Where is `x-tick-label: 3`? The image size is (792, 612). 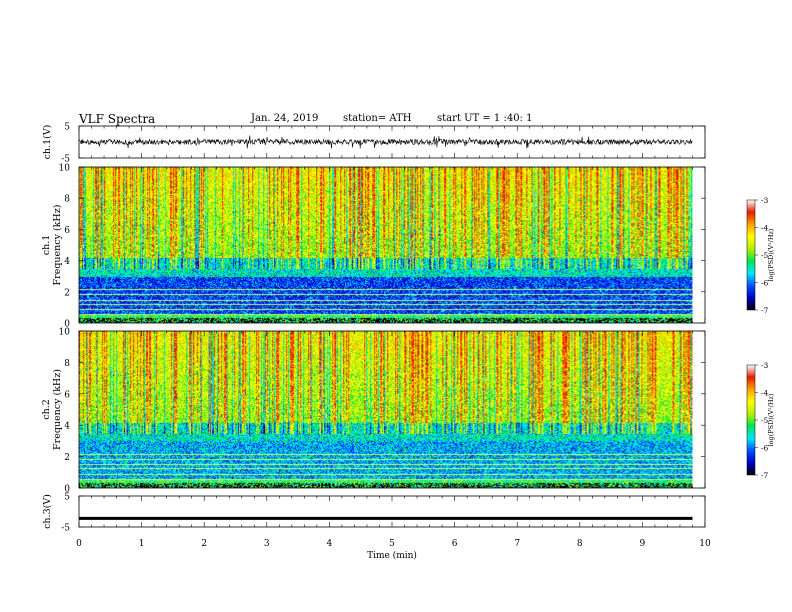
x-tick-label: 3 is located at coordinates (267, 544).